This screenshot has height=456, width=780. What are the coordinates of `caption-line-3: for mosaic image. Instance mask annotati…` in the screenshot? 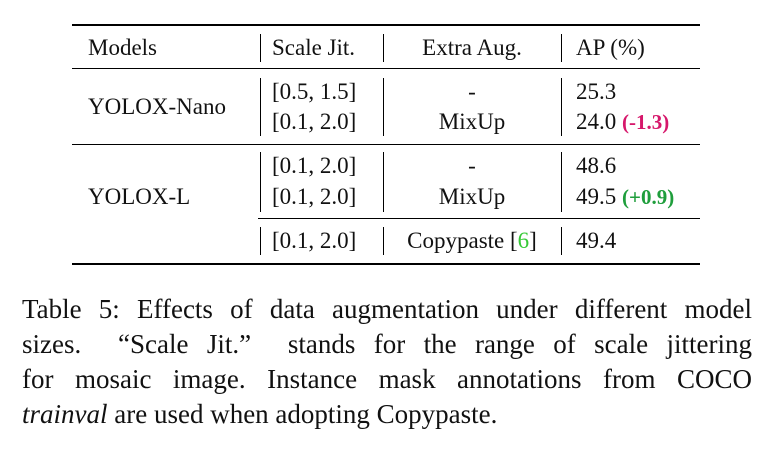 It's located at (387, 379).